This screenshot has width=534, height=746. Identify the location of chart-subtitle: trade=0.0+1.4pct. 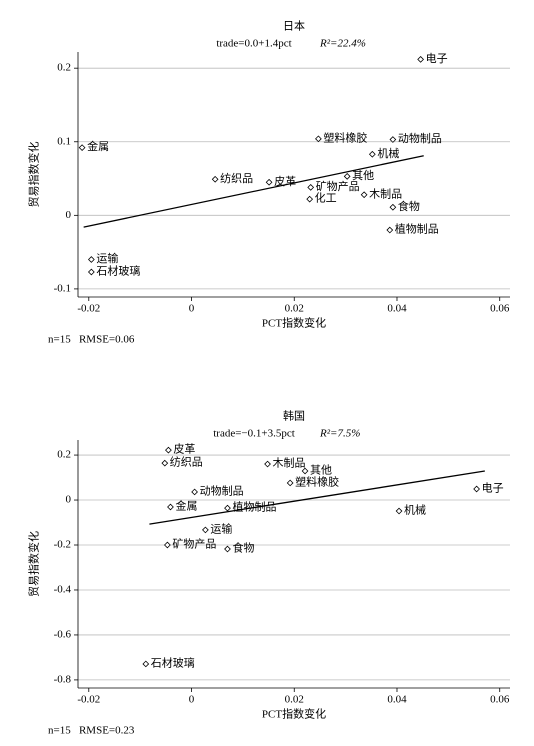
(253, 44).